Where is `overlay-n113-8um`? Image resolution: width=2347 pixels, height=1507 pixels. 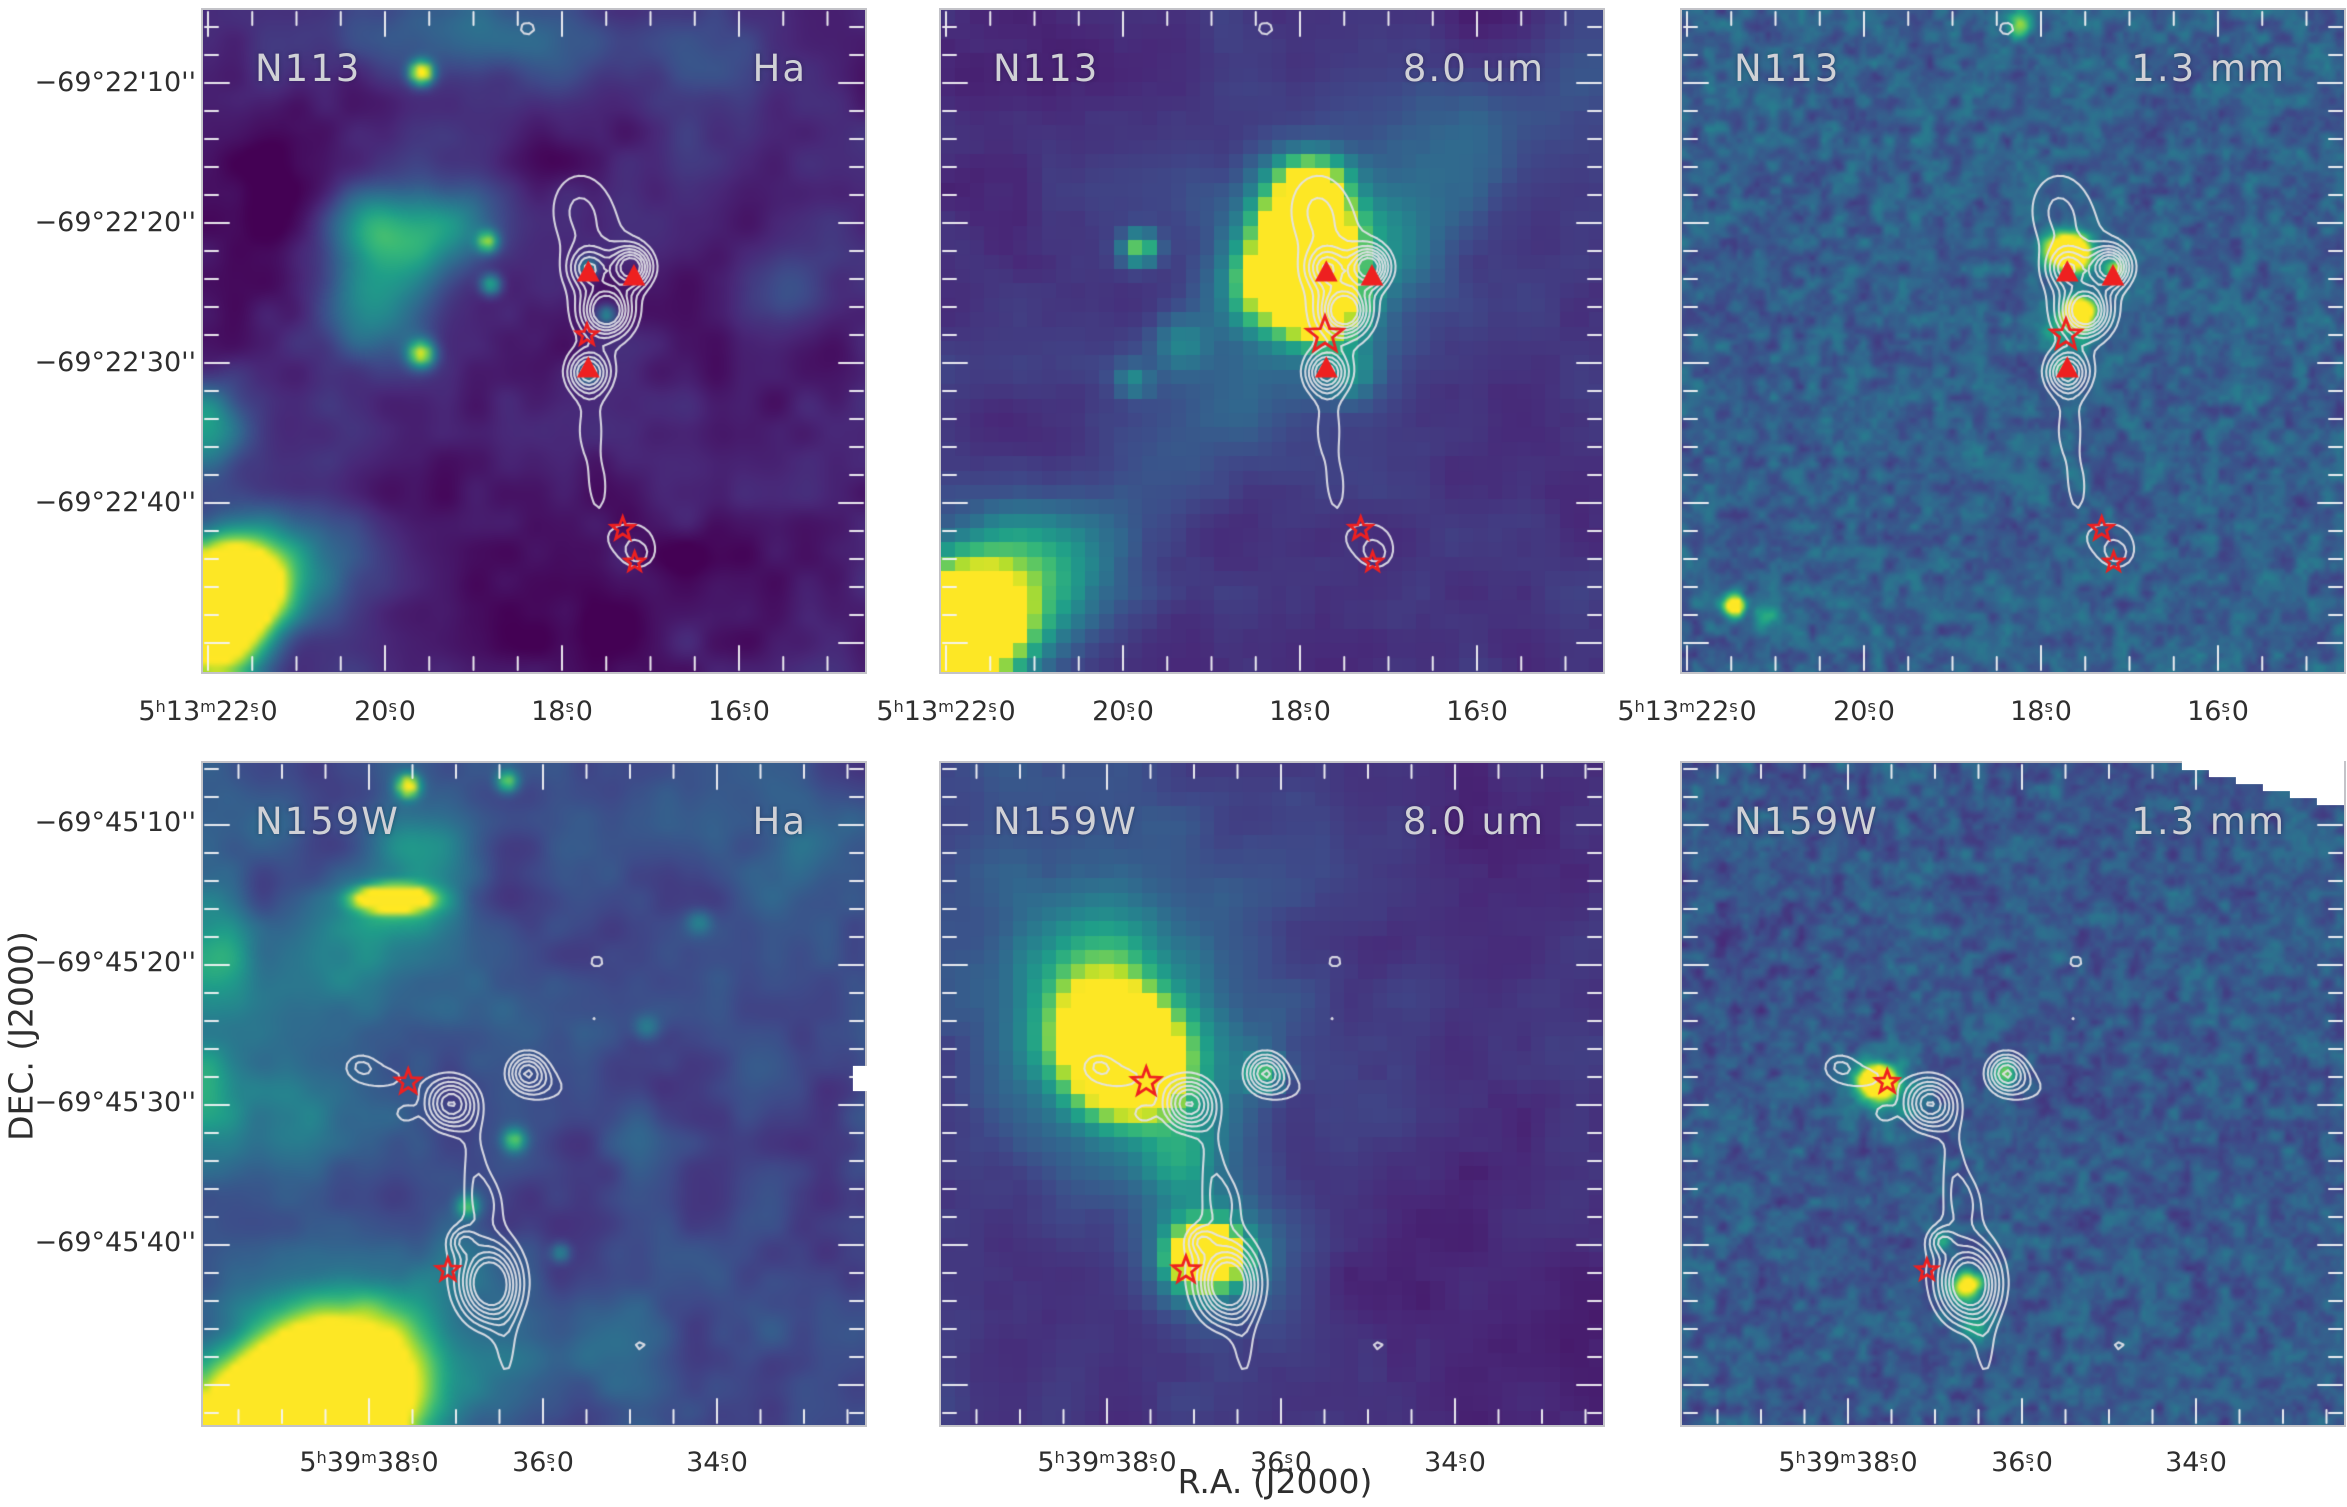 overlay-n113-8um is located at coordinates (1272, 341).